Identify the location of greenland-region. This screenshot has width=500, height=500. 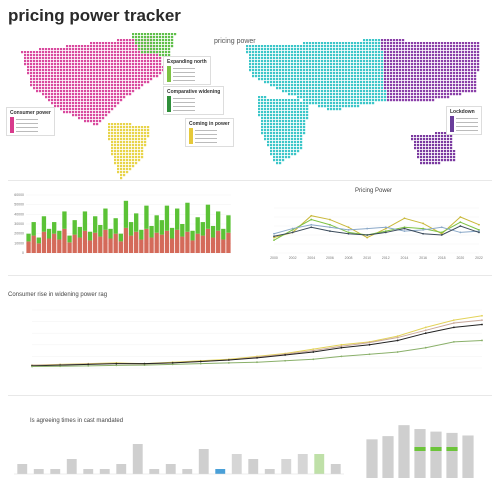
(154, 45).